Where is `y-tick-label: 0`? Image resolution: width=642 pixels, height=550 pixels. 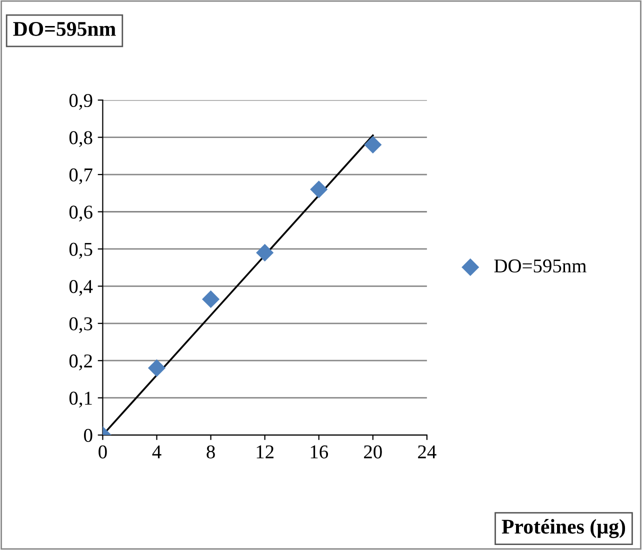
y-tick-label: 0 is located at coordinates (88, 435).